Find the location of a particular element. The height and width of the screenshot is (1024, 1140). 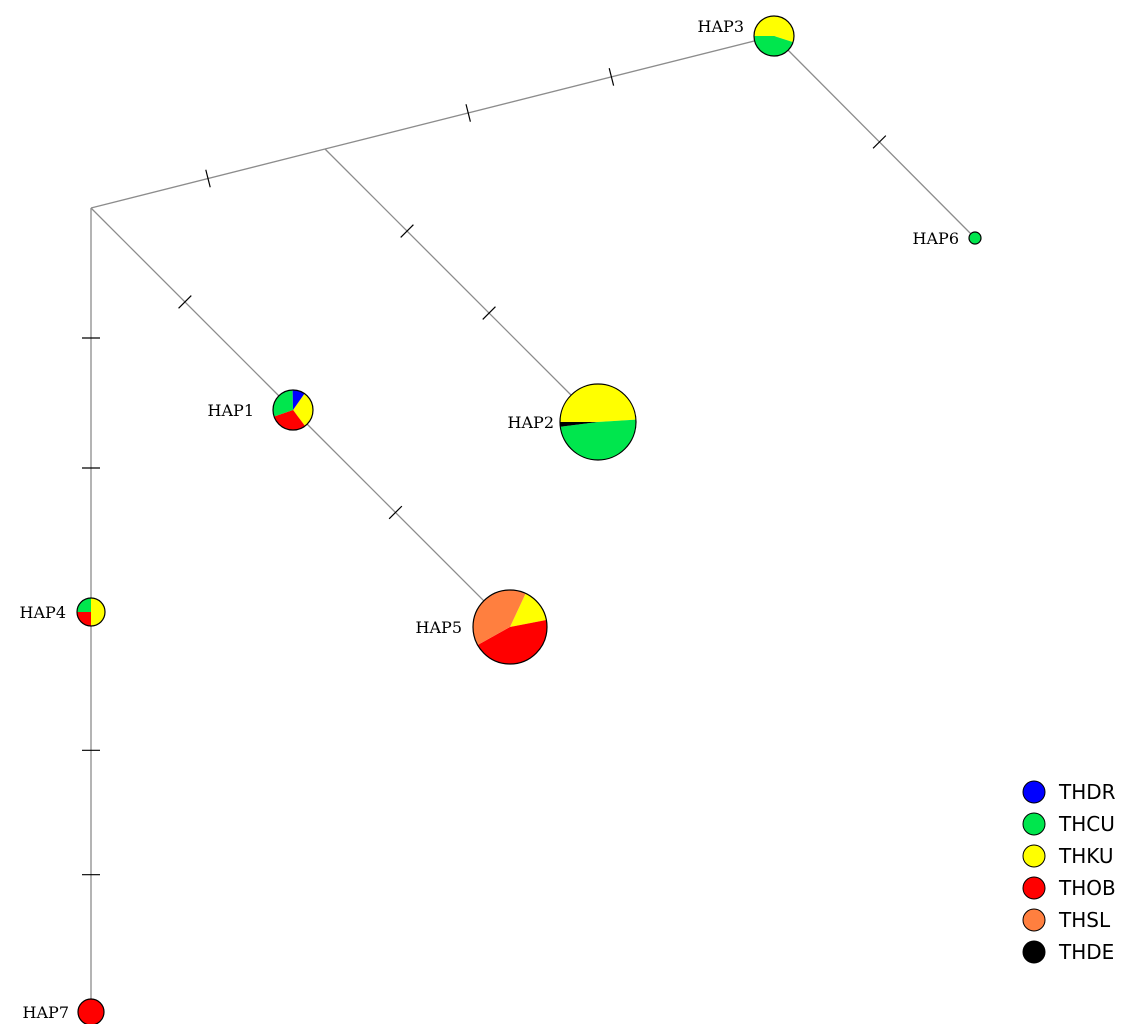

legend-item-thdr: THDR is located at coordinates (1069, 792).